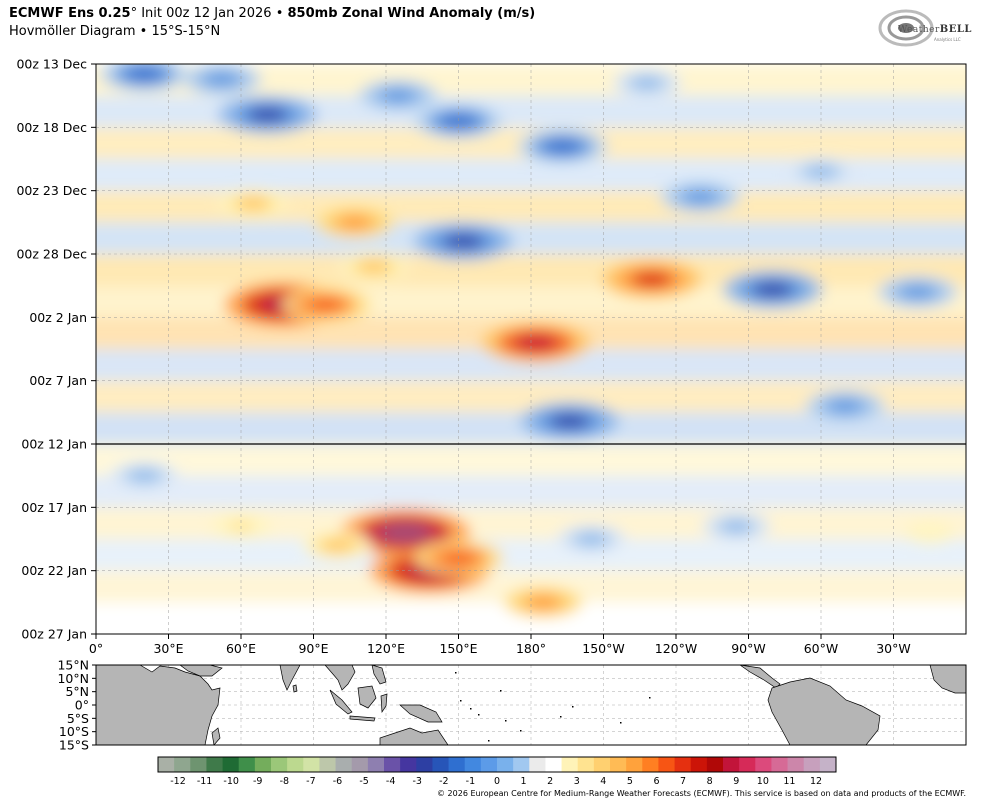 This screenshot has height=808, width=984. I want to click on pacific-islands, so click(553, 707).